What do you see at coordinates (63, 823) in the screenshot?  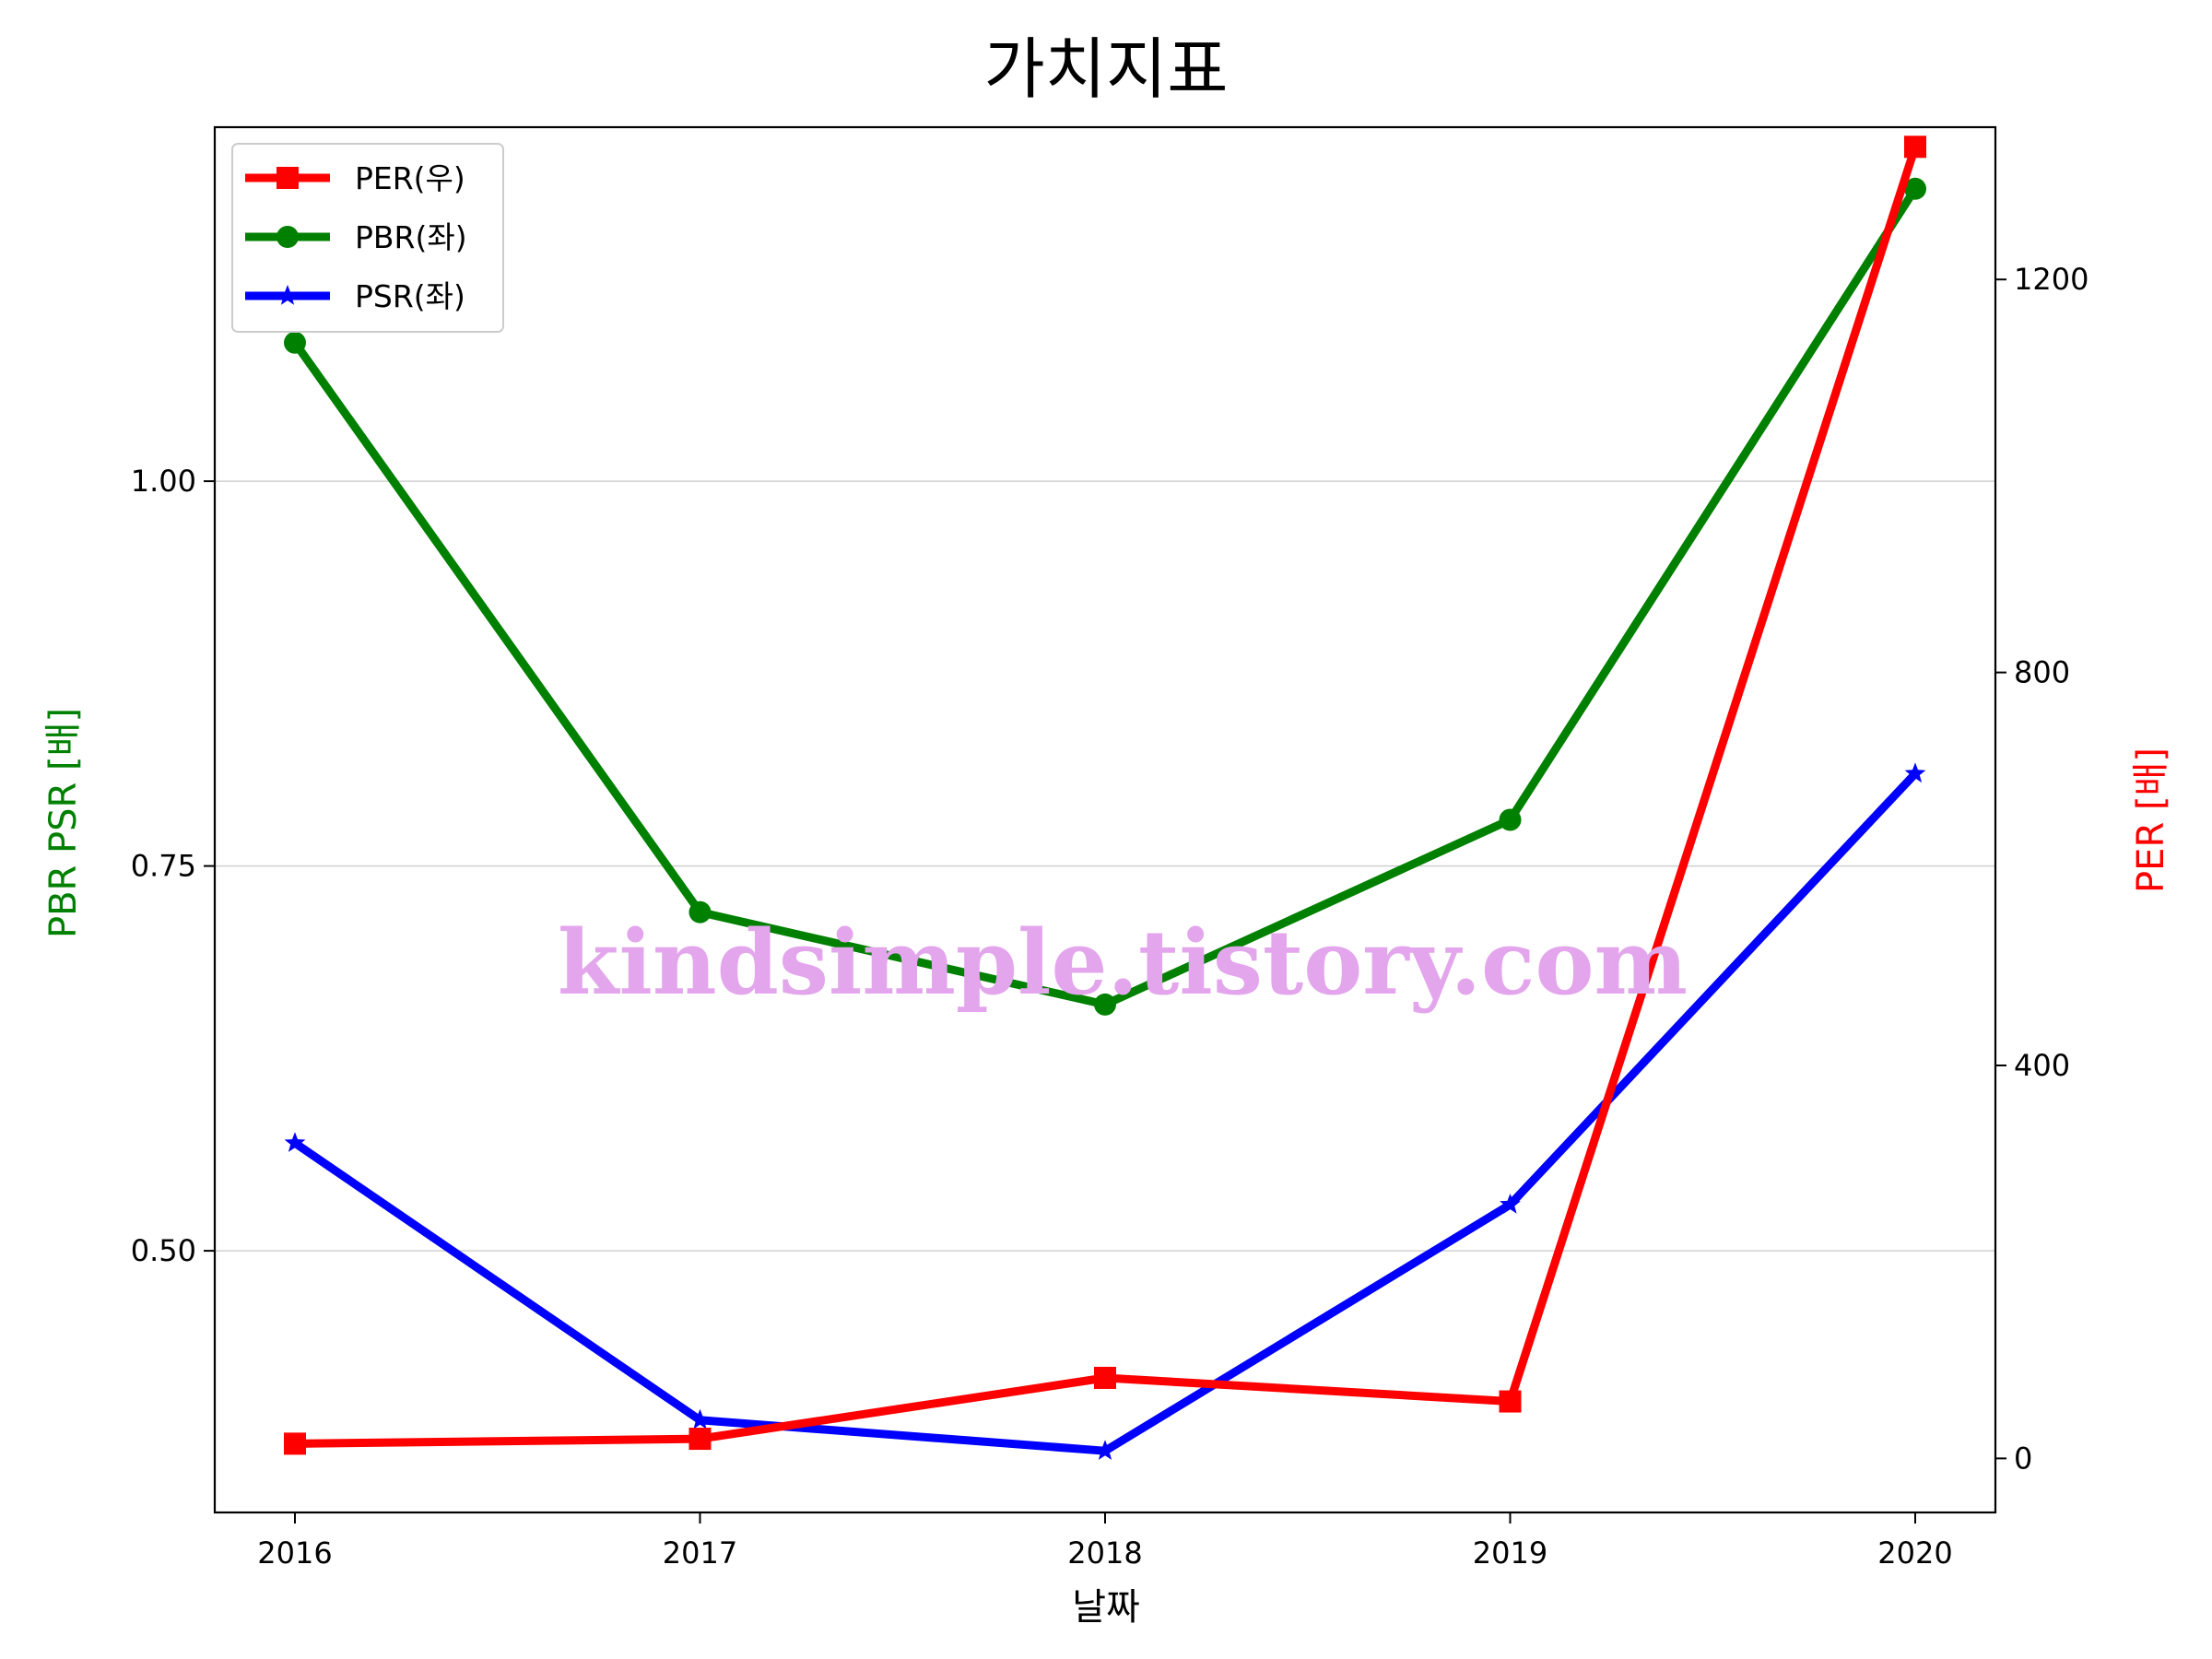 I see `left-y-axis-label: PBR PSR [배]` at bounding box center [63, 823].